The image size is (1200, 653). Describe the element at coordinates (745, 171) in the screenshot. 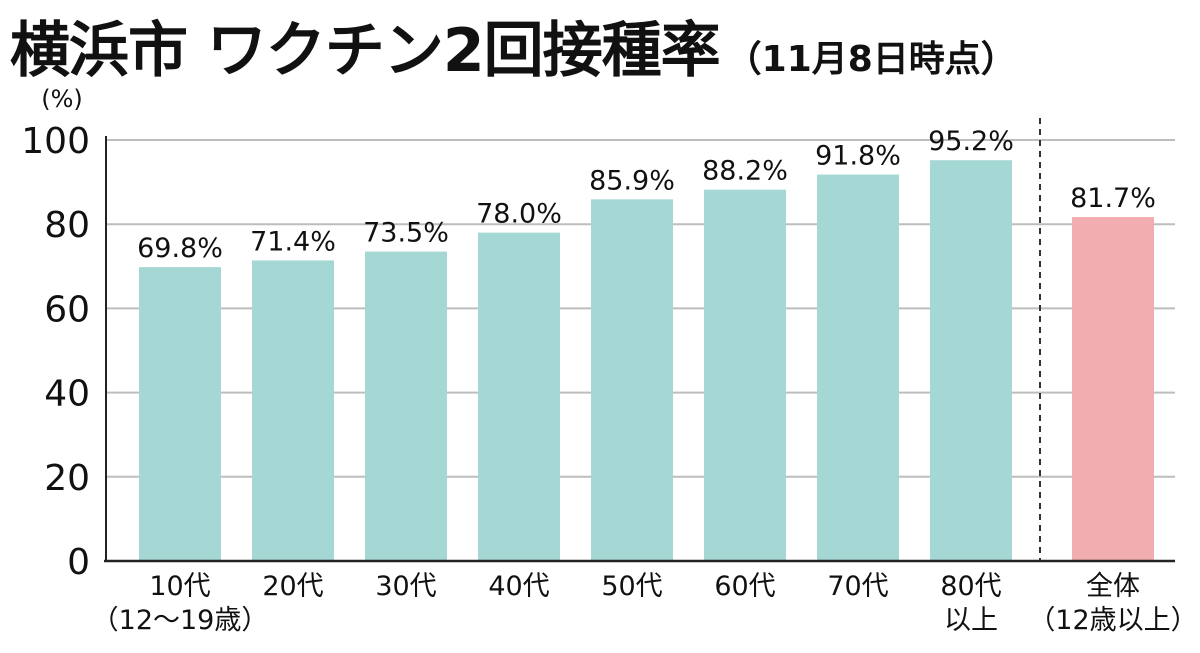

I see `bar-value-label: 88.2%` at that location.